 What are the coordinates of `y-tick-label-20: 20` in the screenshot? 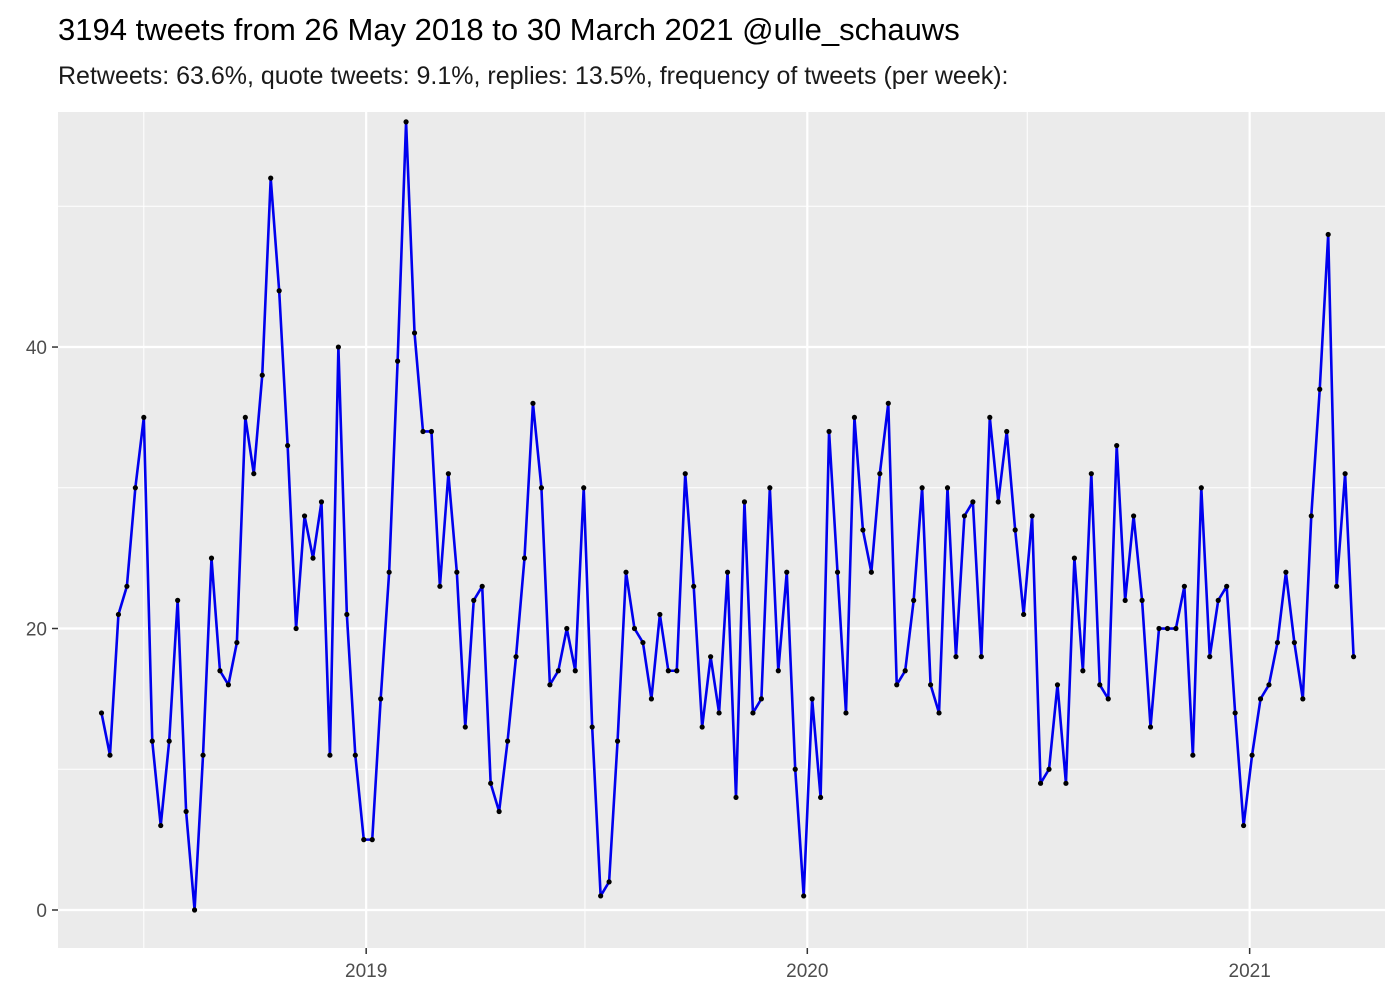 It's located at (36, 630).